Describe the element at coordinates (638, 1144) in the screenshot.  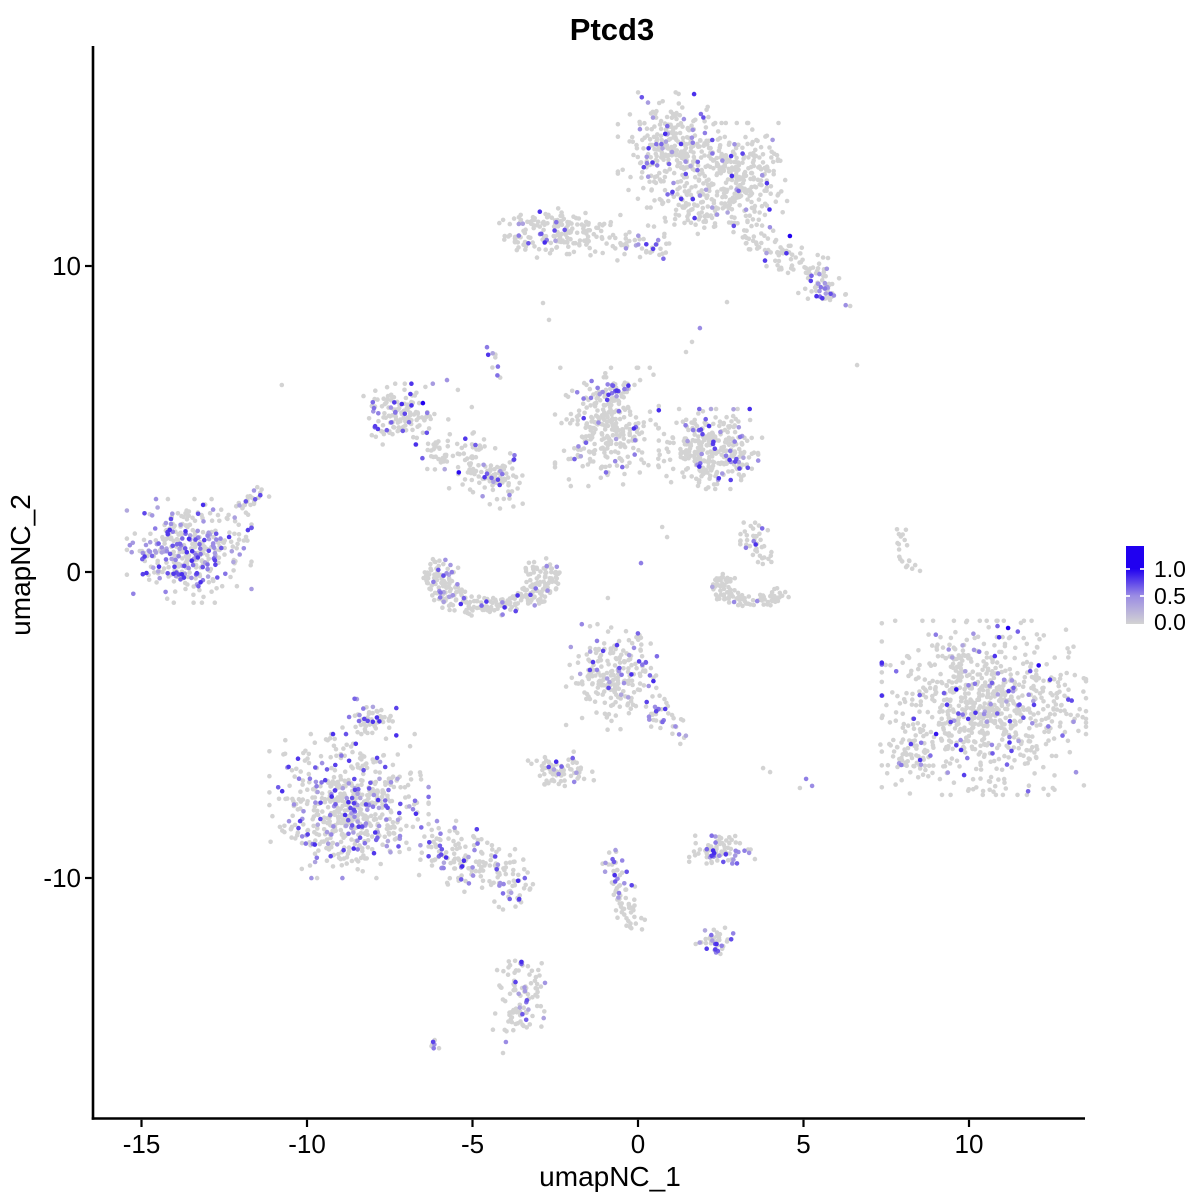
I see `x-tick-label: 0` at that location.